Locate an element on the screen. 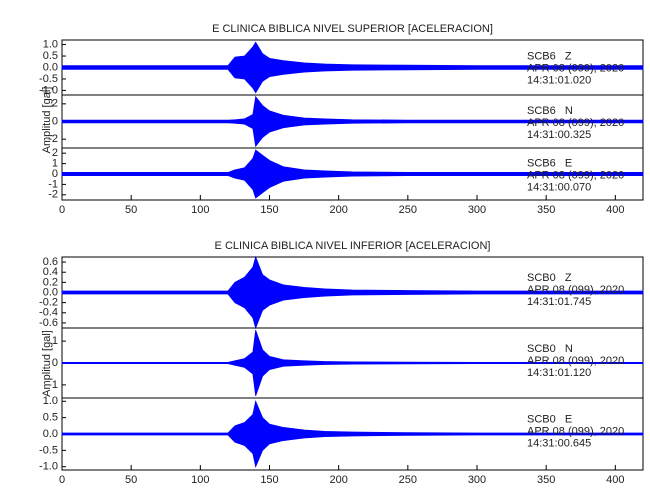 The width and height of the screenshot is (650, 500). station-label: SCB6 Z is located at coordinates (549, 56).